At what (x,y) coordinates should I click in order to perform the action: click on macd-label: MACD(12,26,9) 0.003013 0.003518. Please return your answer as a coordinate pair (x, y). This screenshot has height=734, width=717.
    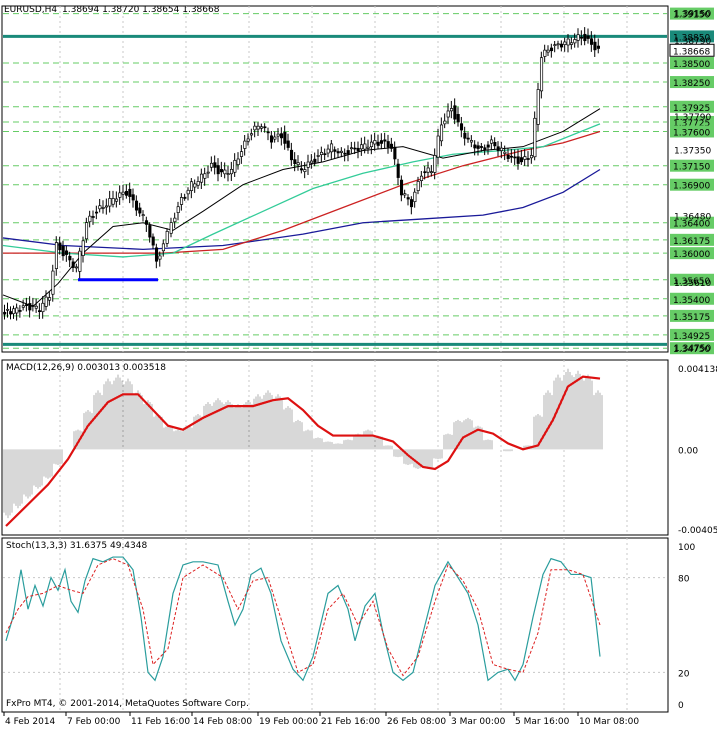
    Looking at the image, I should click on (86, 368).